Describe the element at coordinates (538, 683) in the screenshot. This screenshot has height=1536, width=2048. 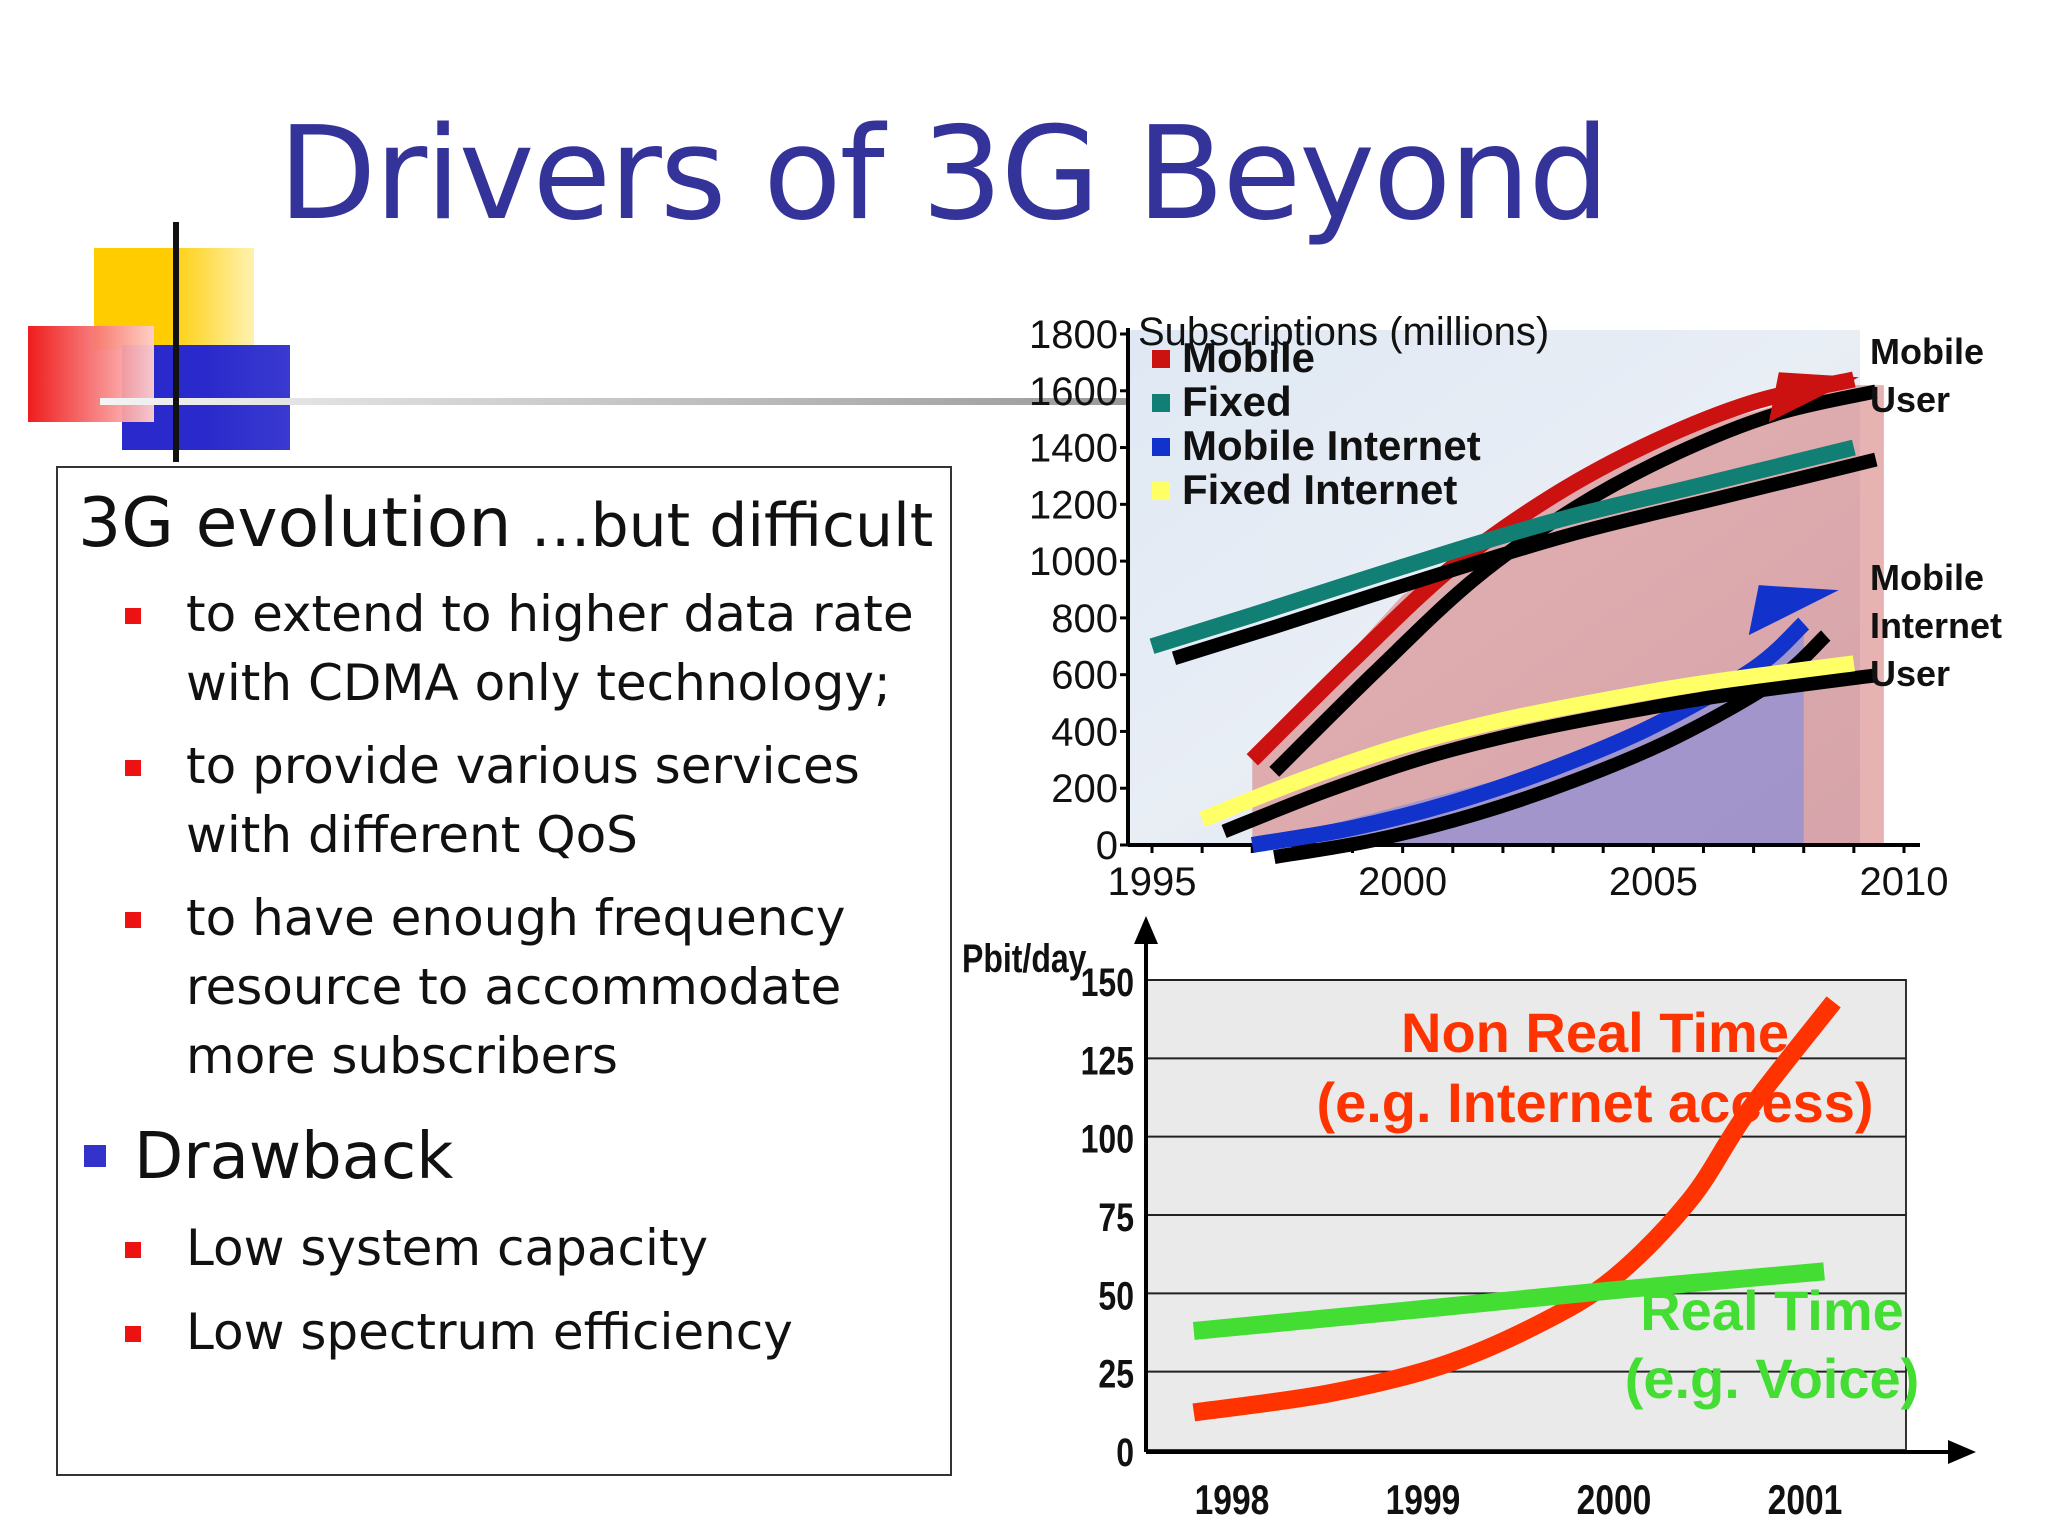
I see `bullet-line: with CDMA only technology;` at that location.